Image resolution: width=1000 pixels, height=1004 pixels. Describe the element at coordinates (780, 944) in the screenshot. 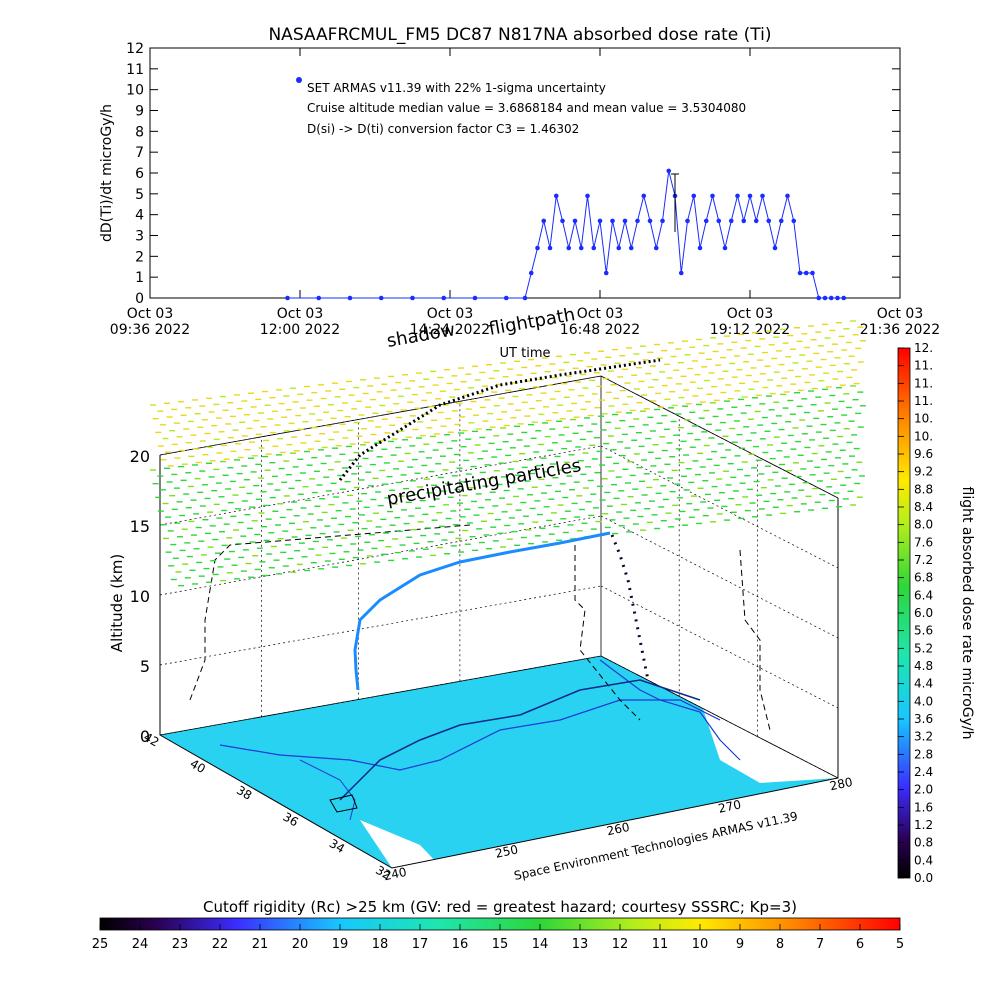

I see `rigidity-tick-label: 8` at that location.